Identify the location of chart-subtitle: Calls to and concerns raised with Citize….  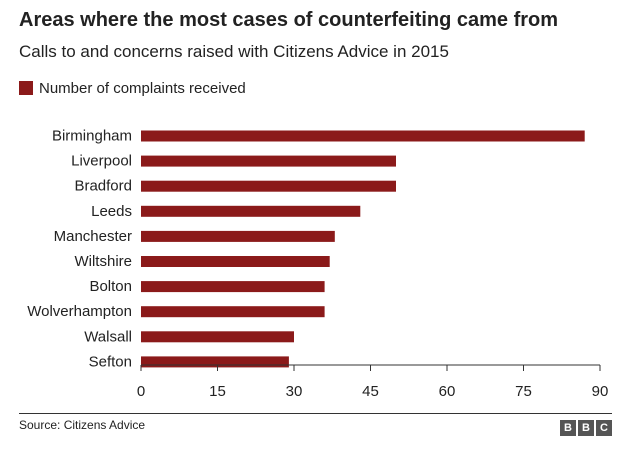
(234, 51).